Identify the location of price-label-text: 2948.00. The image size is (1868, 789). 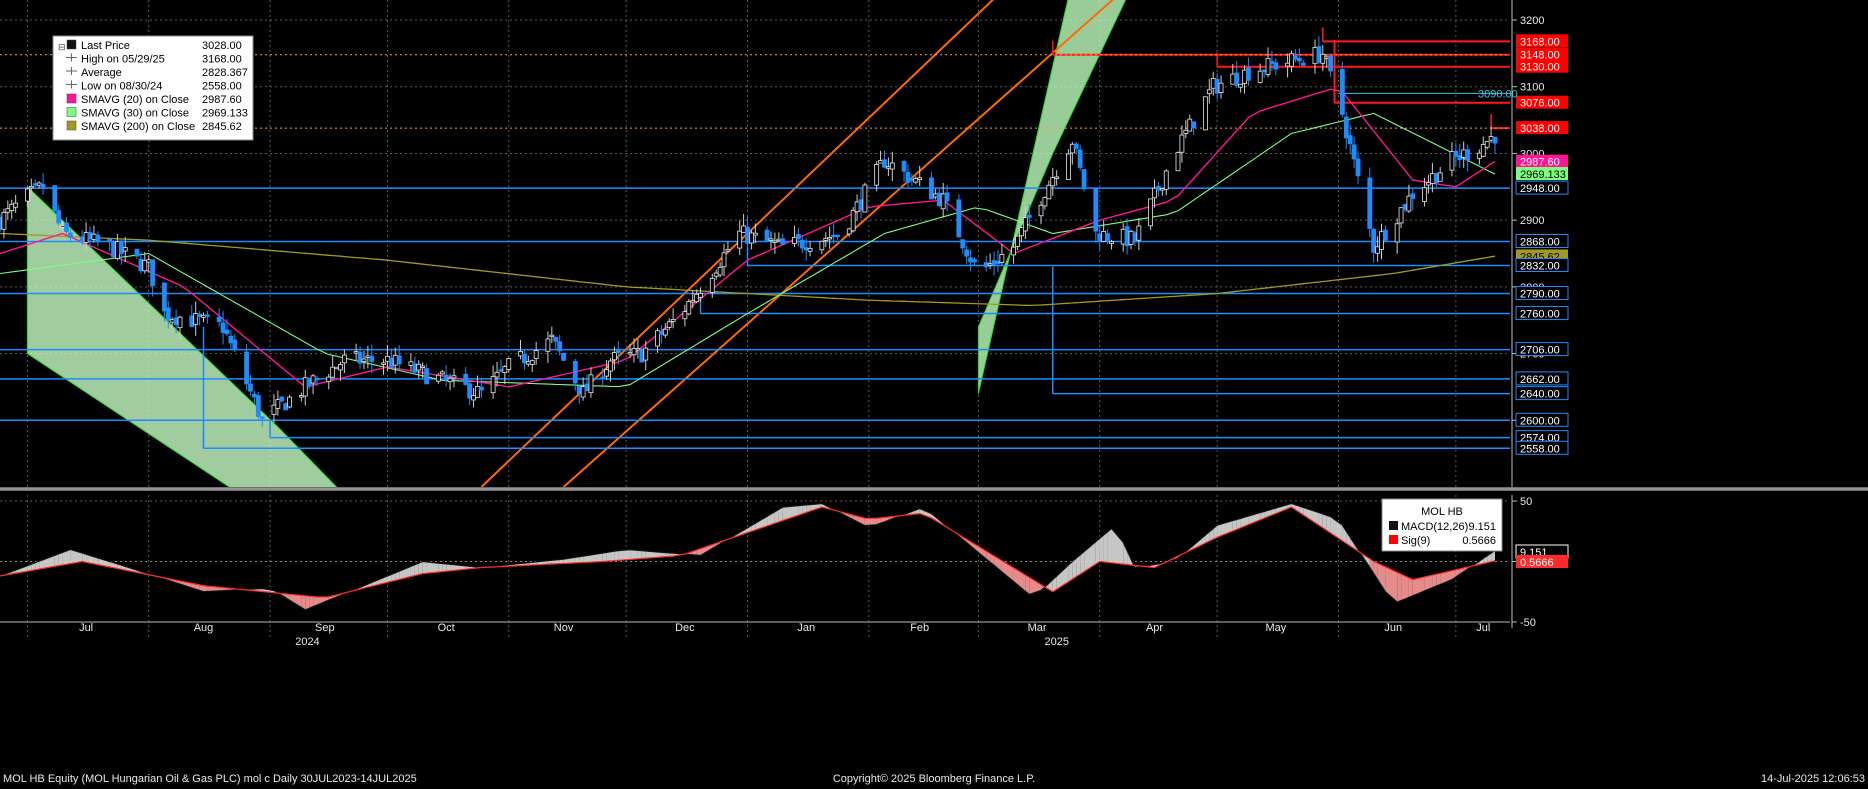
(1540, 189).